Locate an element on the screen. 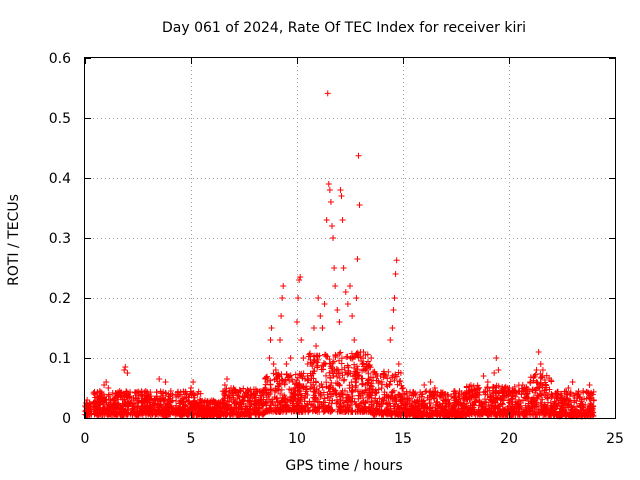 The image size is (640, 480). y-tick-label: 0.3 is located at coordinates (60, 239).